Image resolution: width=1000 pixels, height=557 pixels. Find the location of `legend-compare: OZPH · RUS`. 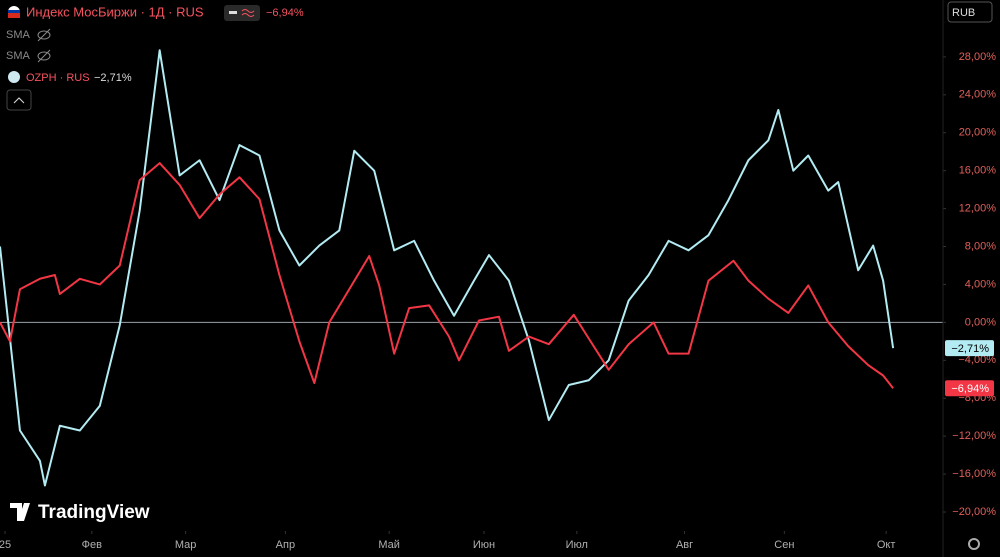

legend-compare: OZPH · RUS is located at coordinates (58, 78).